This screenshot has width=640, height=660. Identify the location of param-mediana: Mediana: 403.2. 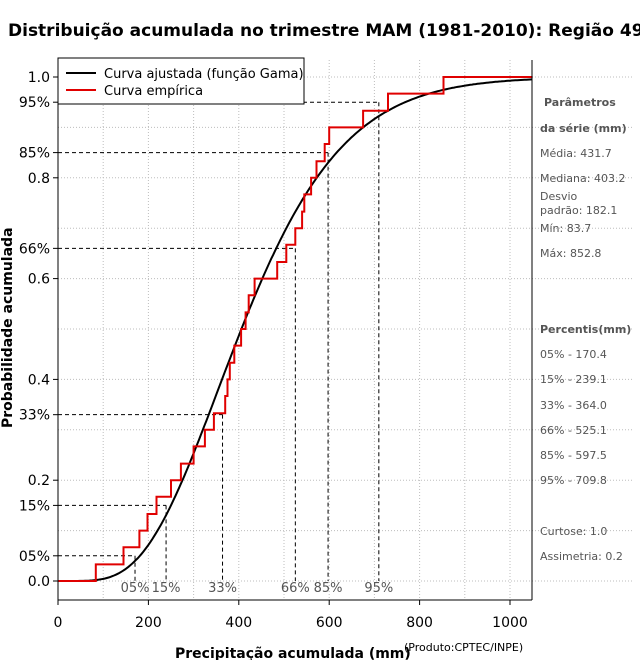
(582, 178).